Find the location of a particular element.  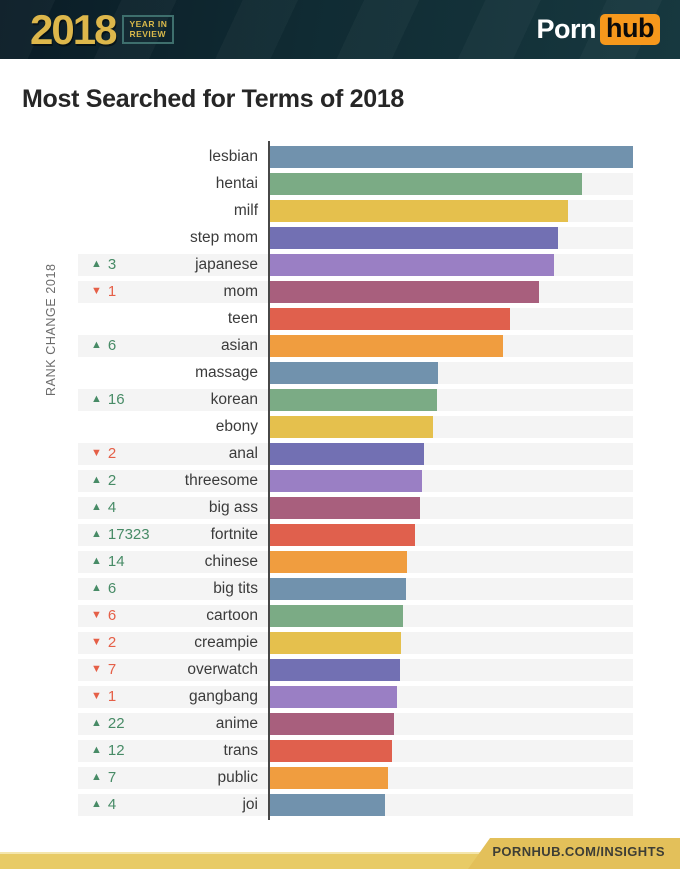

row-label-band: ▲ 4 big ass is located at coordinates (173, 507).